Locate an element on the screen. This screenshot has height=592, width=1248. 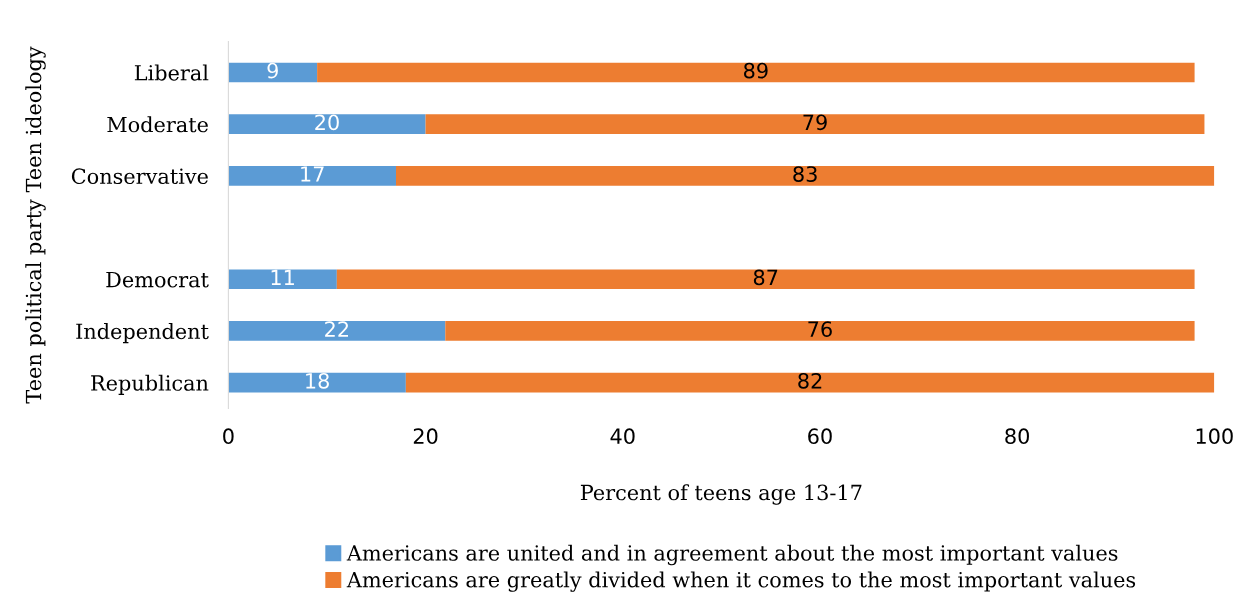
y-tick-label: Liberal is located at coordinates (171, 72).